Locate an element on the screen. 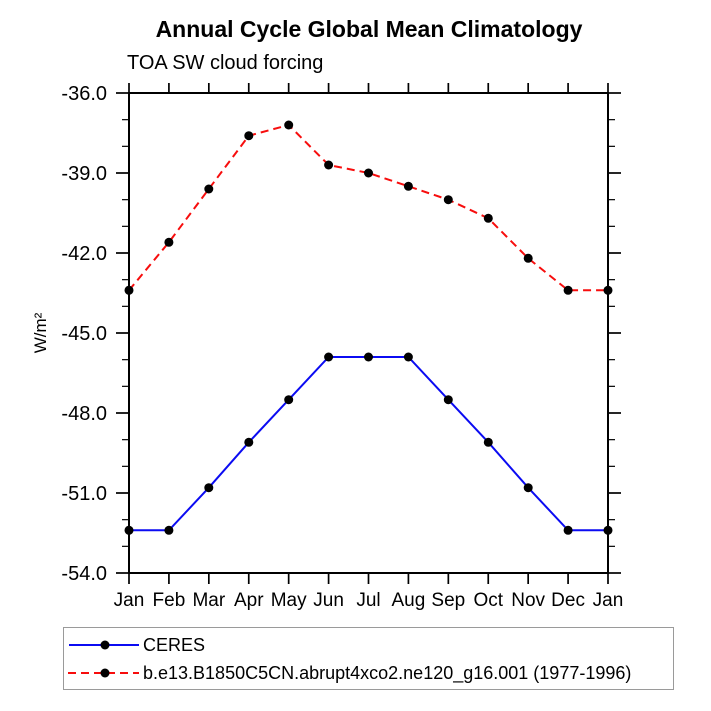 This screenshot has width=711, height=711. chart-subtitle: TOA SW cloud forcing is located at coordinates (225, 63).